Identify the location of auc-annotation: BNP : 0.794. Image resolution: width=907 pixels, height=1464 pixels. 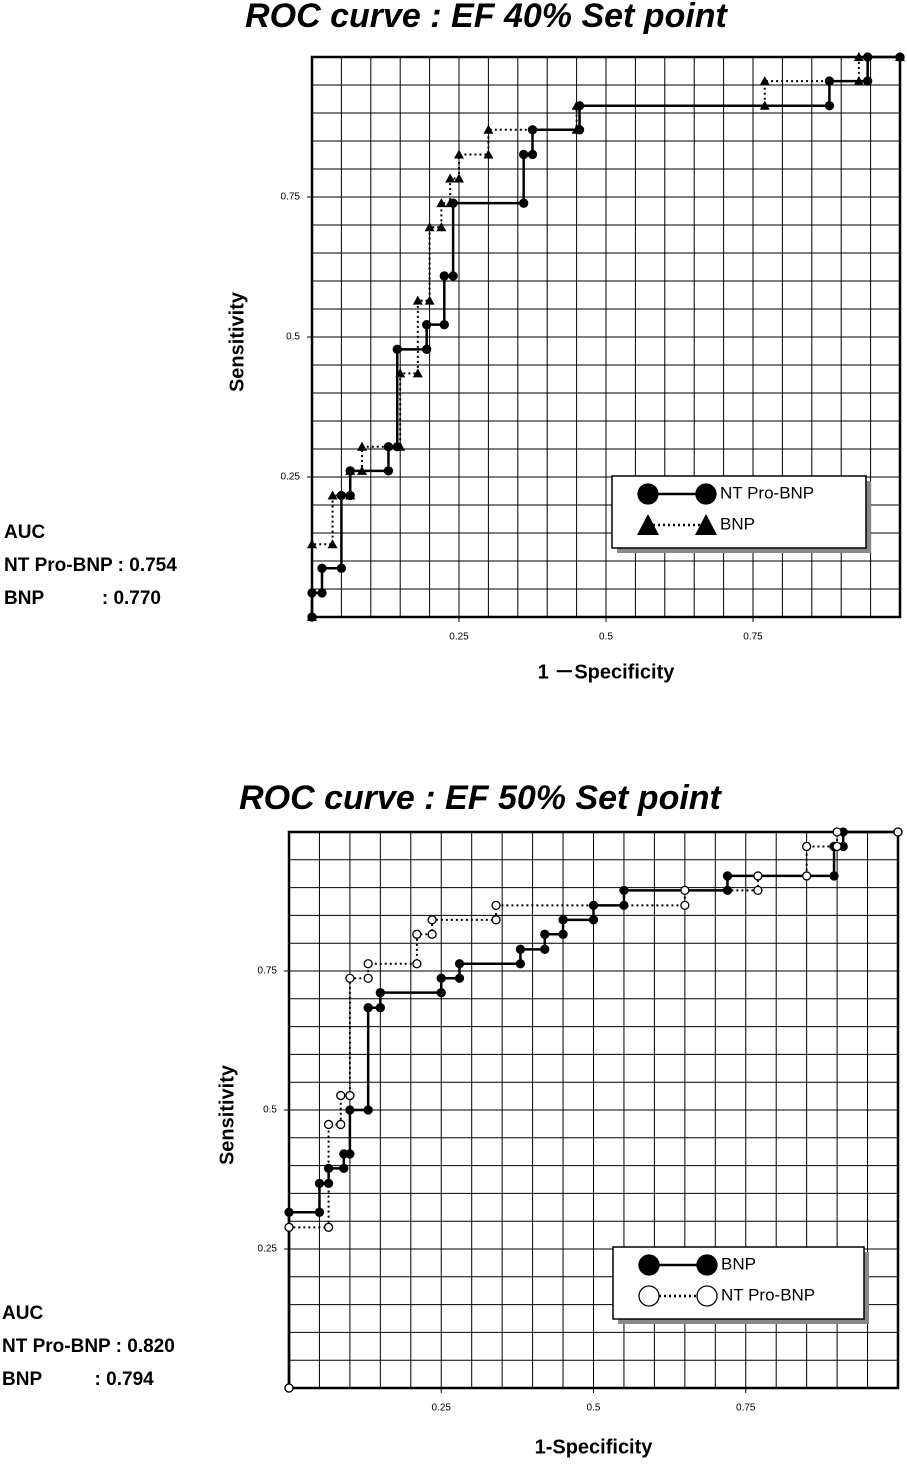
(78, 1379).